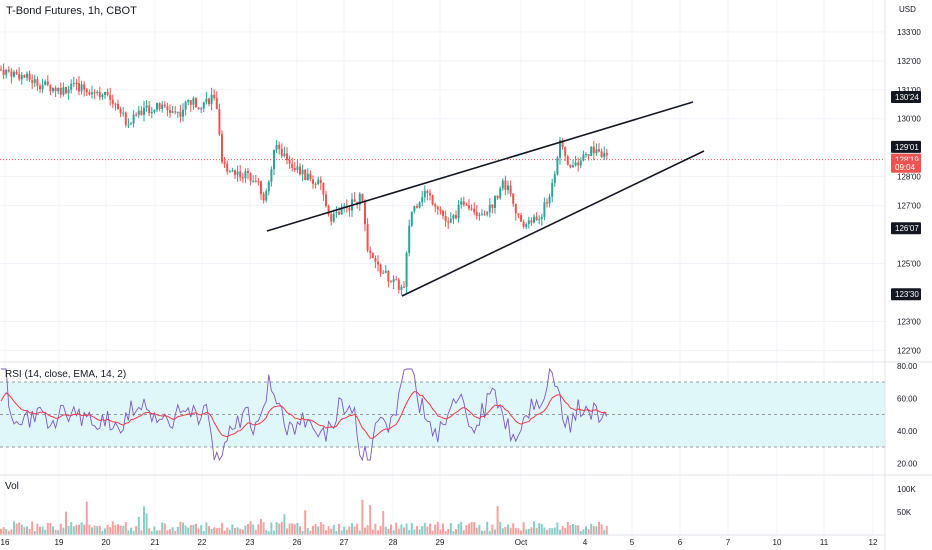 The width and height of the screenshot is (932, 550). Describe the element at coordinates (393, 542) in the screenshot. I see `x-tick-label: 28` at that location.